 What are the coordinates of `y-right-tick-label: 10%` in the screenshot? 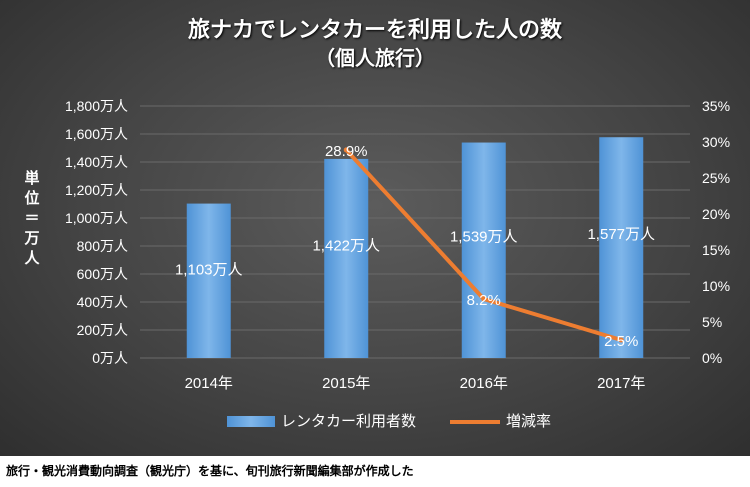 It's located at (716, 286).